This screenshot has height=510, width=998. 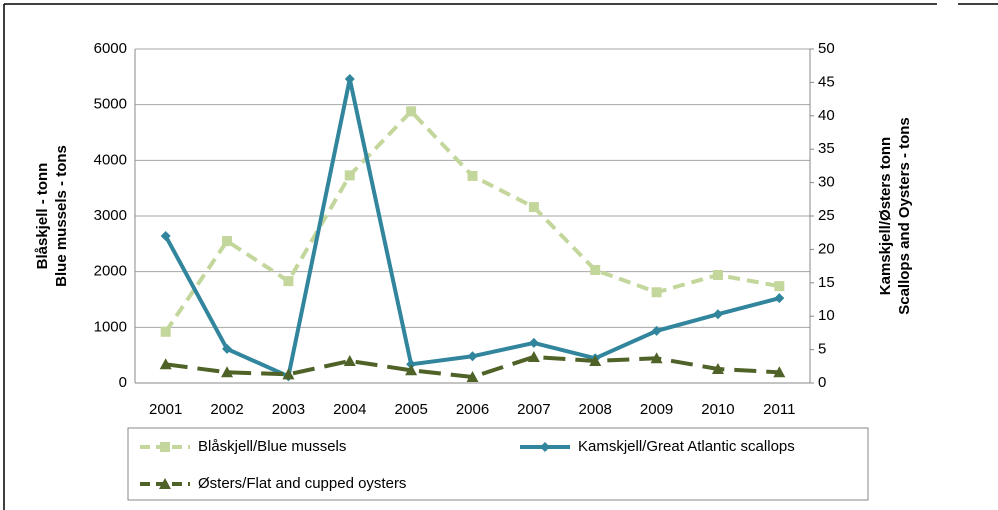 I want to click on y-tick-label: 4000, so click(x=110, y=159).